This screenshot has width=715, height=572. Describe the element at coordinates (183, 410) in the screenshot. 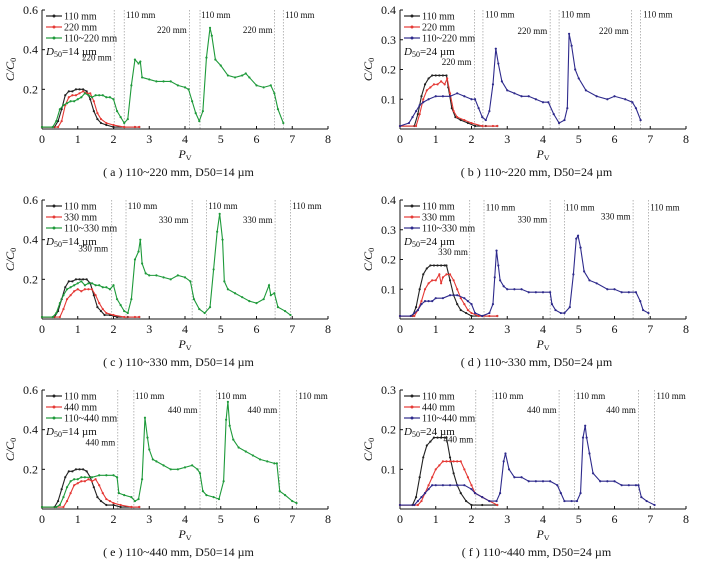

I see `zone-label: 440 mm` at that location.